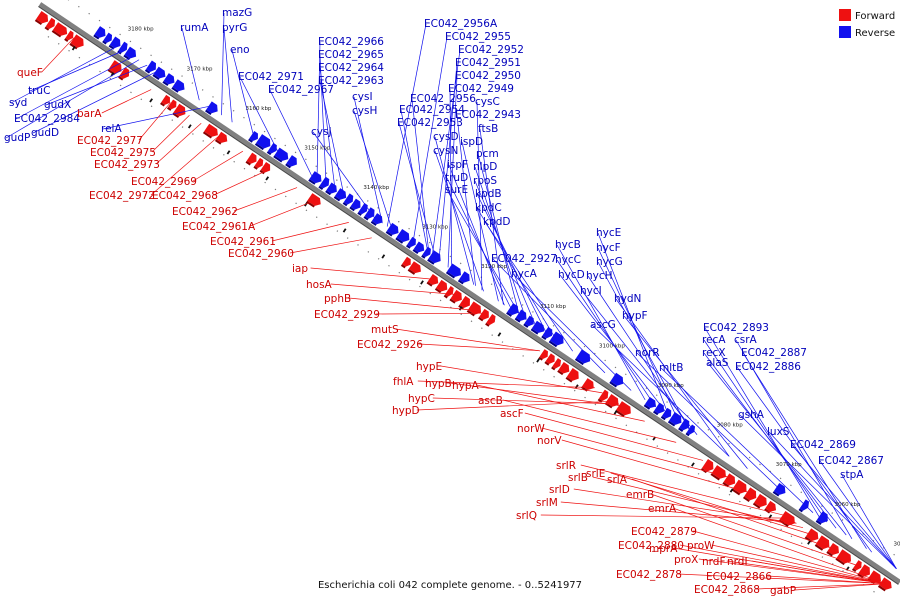 The image size is (900, 600). I want to click on gene-label: alaS, so click(717, 363).